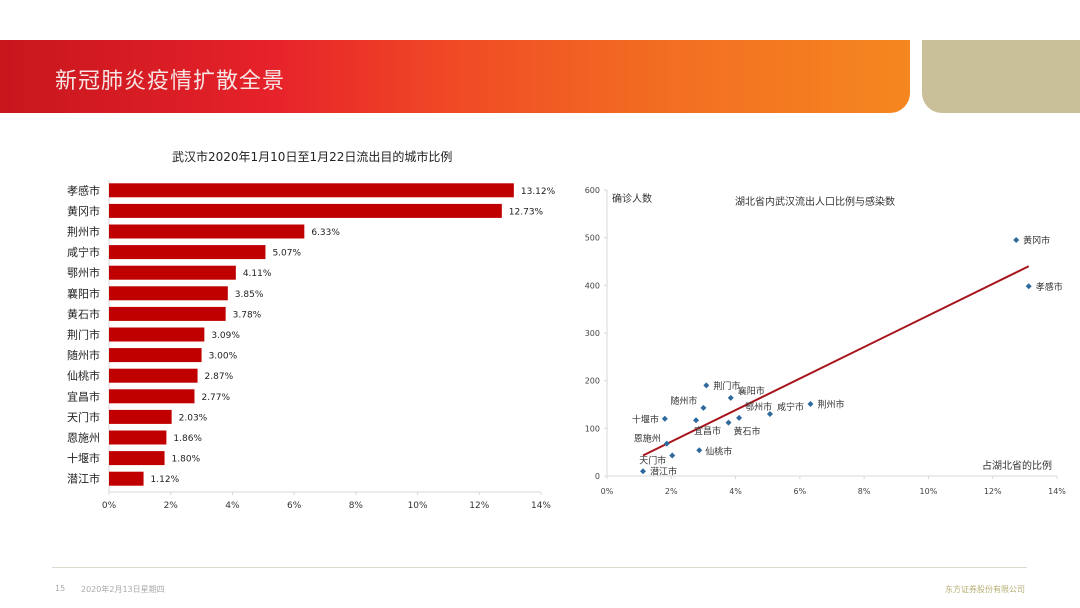 The height and width of the screenshot is (608, 1080). I want to click on bar-x-tick-label: 14%, so click(541, 505).